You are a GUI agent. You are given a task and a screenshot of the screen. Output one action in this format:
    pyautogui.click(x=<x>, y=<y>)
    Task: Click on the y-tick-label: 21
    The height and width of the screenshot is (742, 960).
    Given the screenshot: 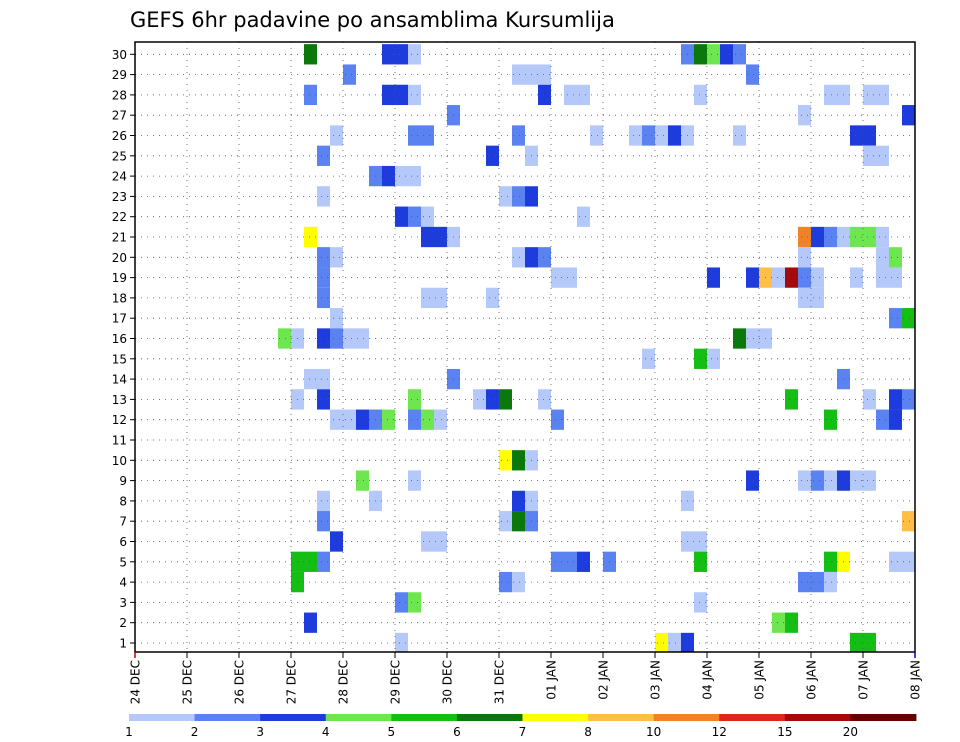 What is the action you would take?
    pyautogui.click(x=119, y=238)
    